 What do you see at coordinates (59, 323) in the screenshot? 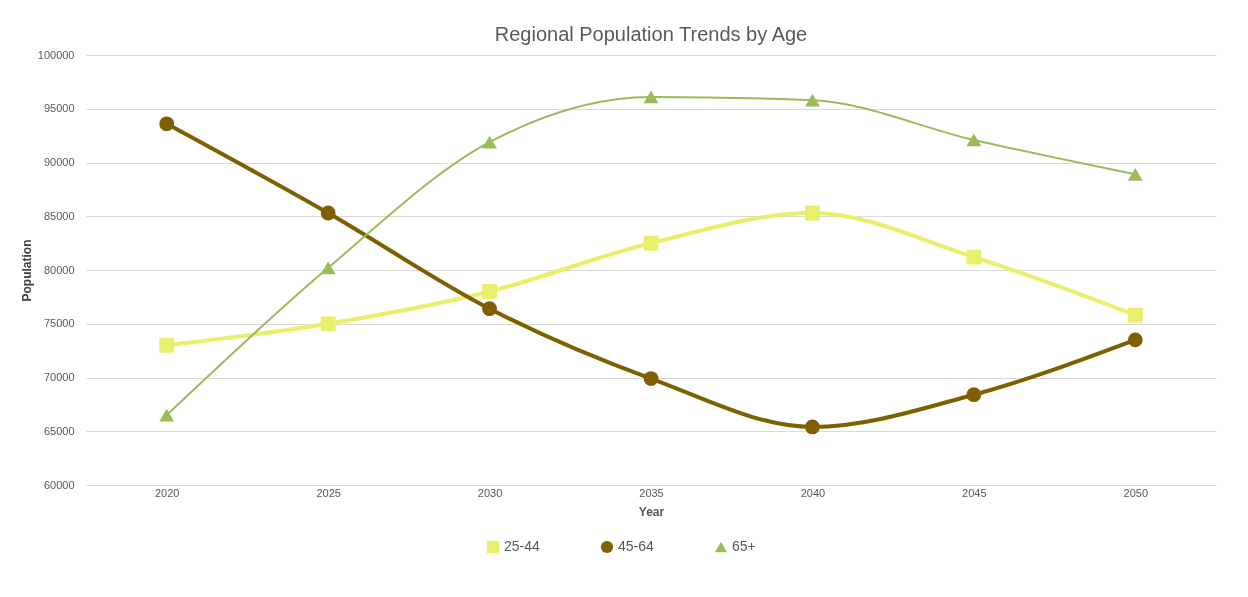
I see `y-tick-label: 75000` at bounding box center [59, 323].